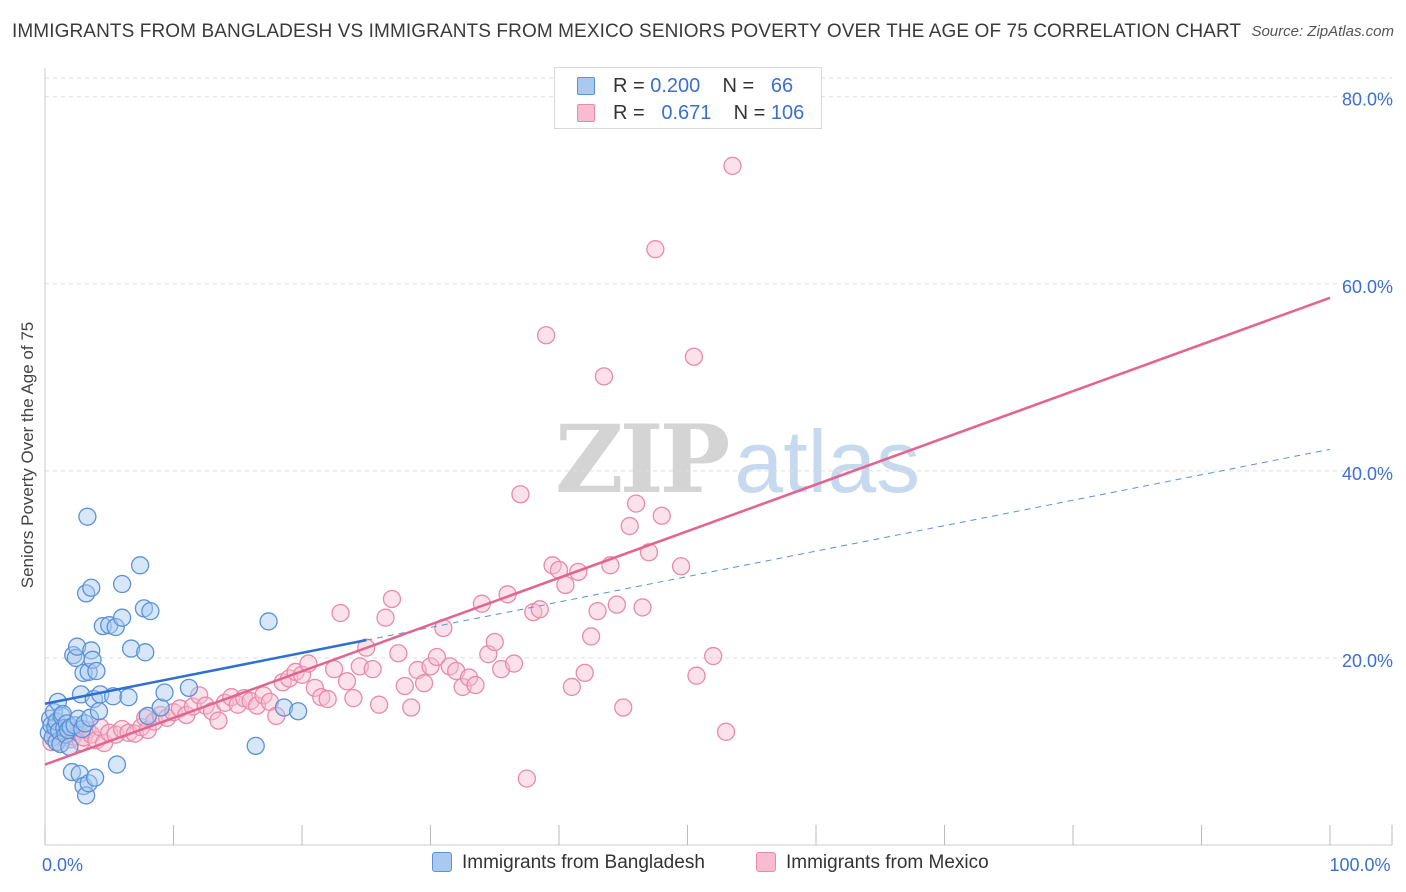 The width and height of the screenshot is (1406, 892). What do you see at coordinates (675, 86) in the screenshot?
I see `legend-r-value: 0.200` at bounding box center [675, 86].